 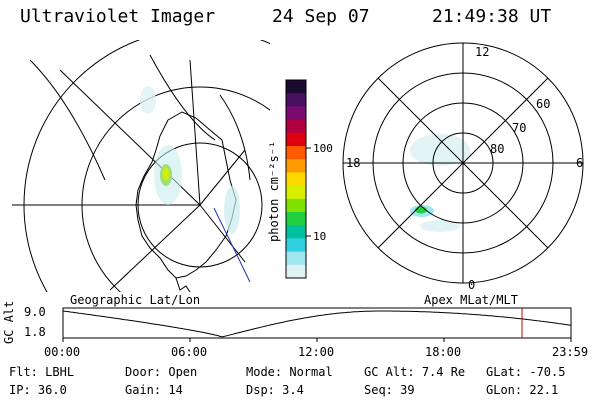 I want to click on altitude-xtick: 18:00, so click(x=443, y=352).